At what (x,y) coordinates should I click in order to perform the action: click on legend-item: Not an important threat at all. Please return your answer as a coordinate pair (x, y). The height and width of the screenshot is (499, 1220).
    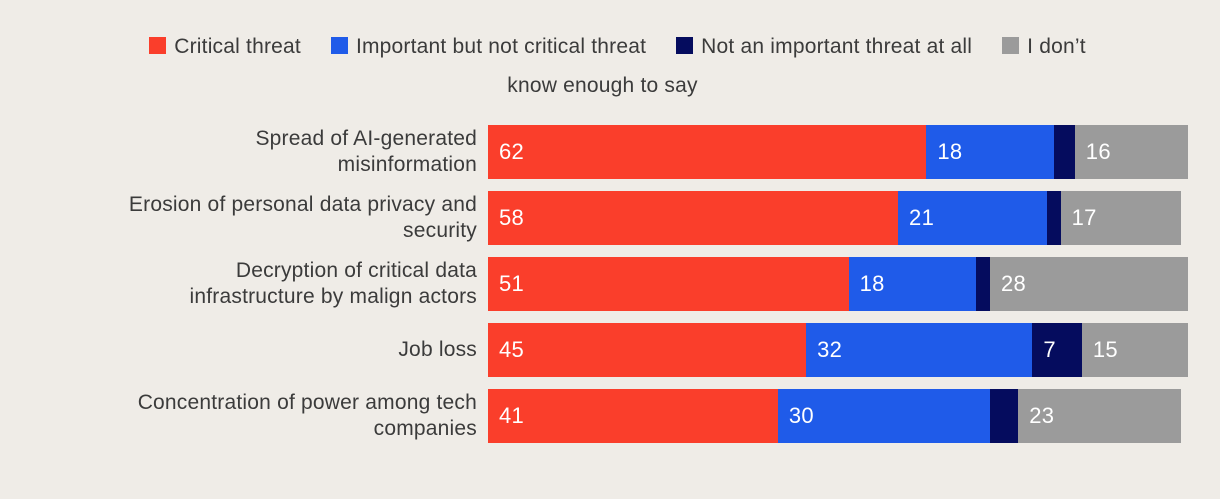
    Looking at the image, I should click on (824, 46).